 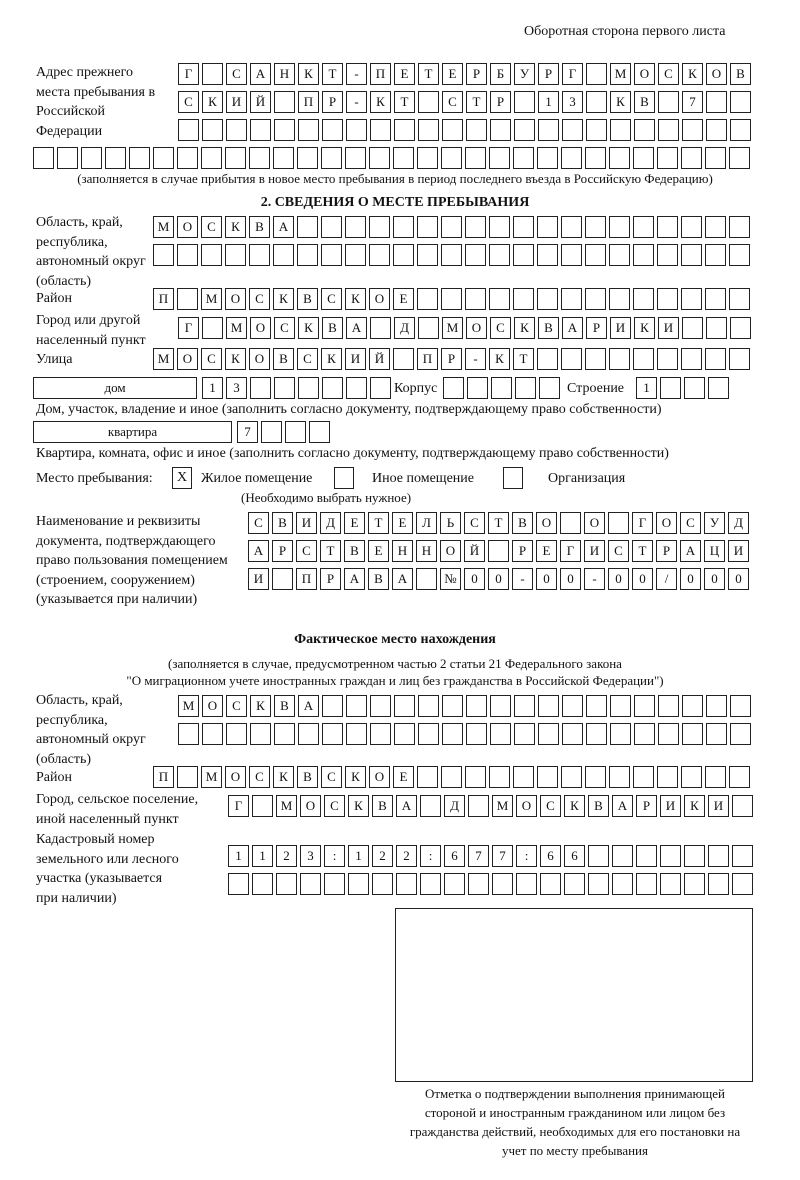 What do you see at coordinates (502, 856) in the screenshot?
I see `char-cell: 7` at bounding box center [502, 856].